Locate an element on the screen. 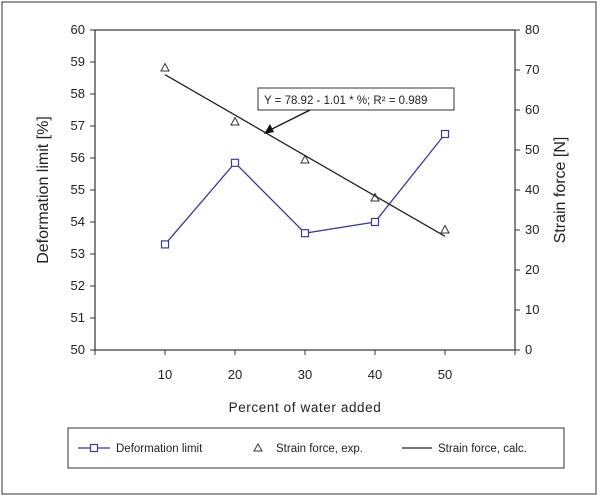 The width and height of the screenshot is (600, 500). legend-item-strain-calc: Strain force, calc. is located at coordinates (464, 449).